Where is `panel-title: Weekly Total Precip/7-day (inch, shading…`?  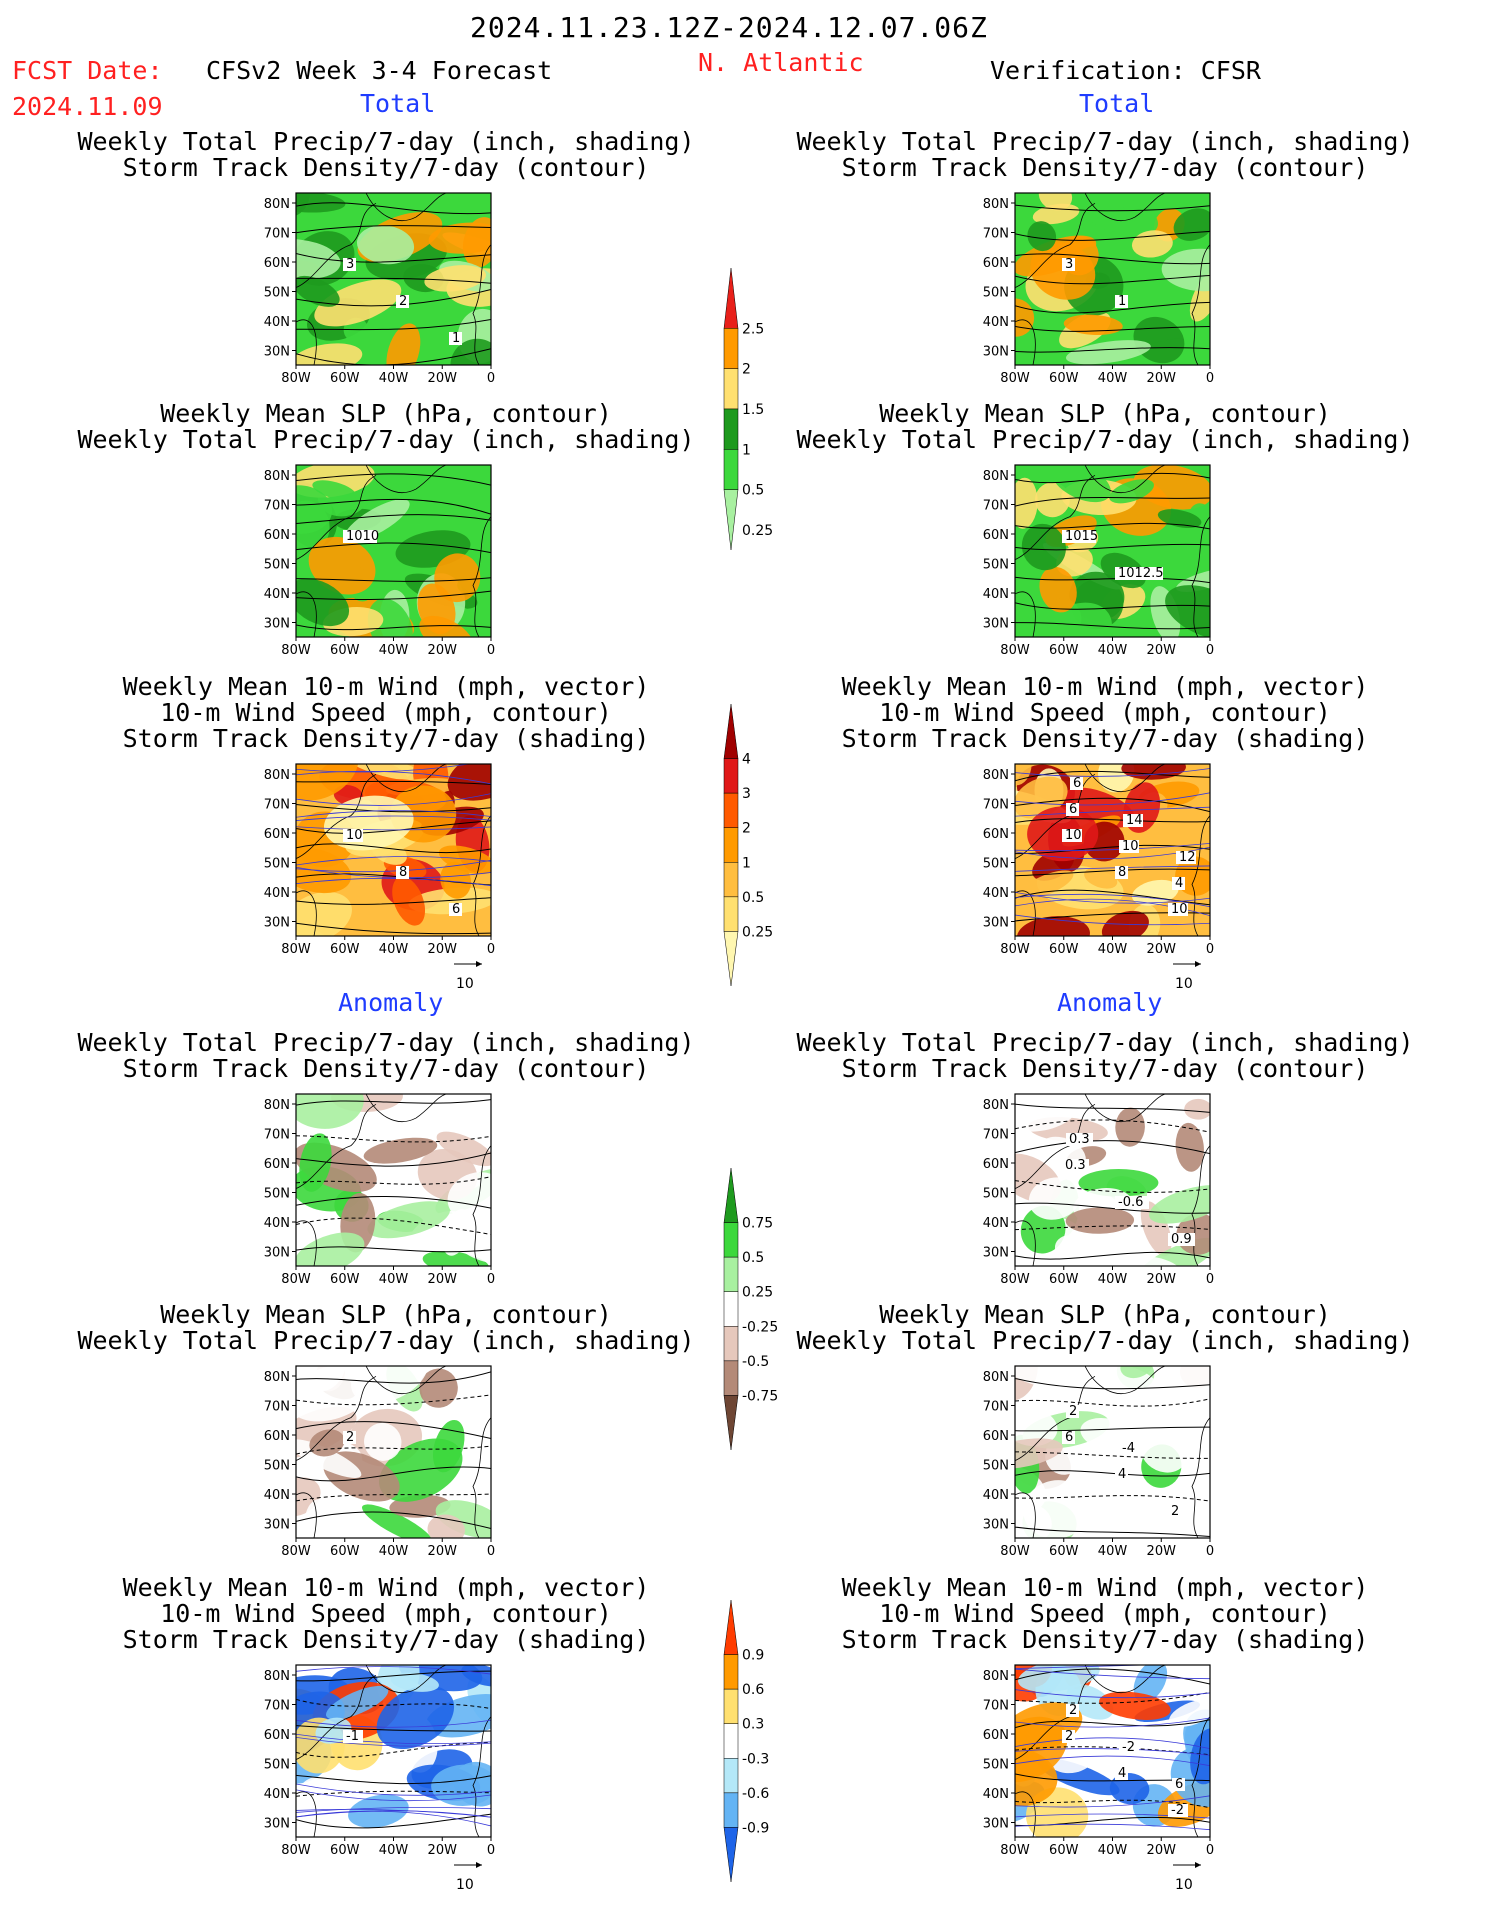 panel-title: Weekly Total Precip/7-day (inch, shading… is located at coordinates (386, 1340).